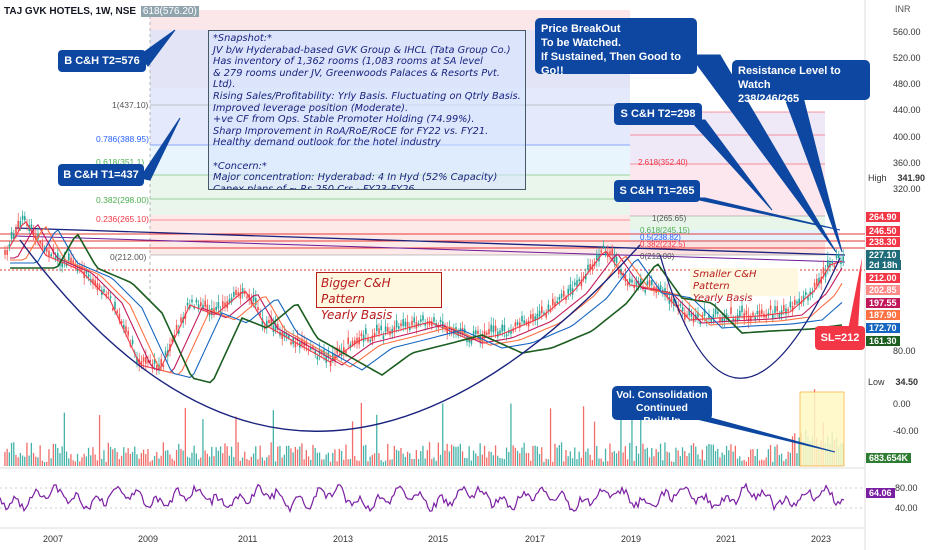 The height and width of the screenshot is (550, 932). I want to click on inr-unit-label: INR, so click(903, 9).